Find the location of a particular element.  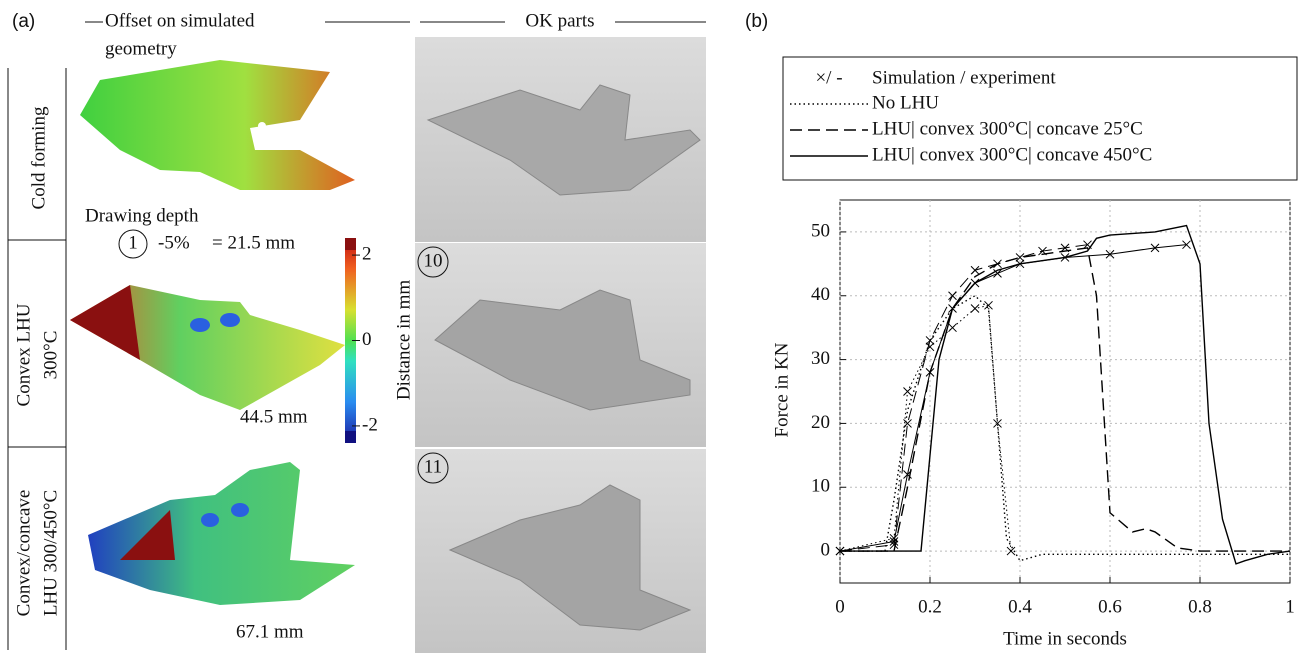

header-left: Offset on simulated is located at coordinates (180, 20).